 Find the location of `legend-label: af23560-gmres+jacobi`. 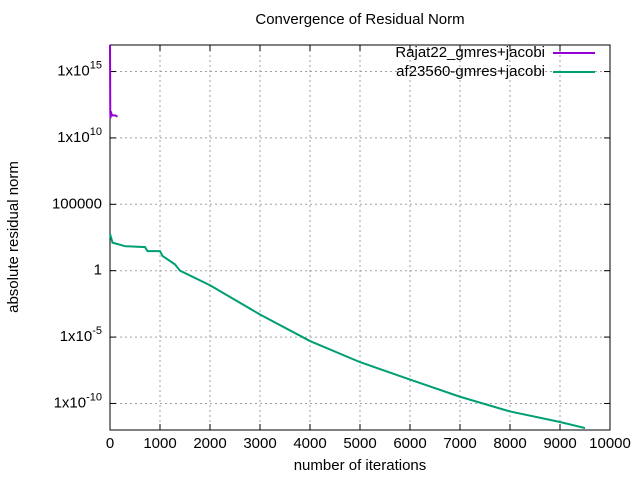

legend-label: af23560-gmres+jacobi is located at coordinates (470, 71).